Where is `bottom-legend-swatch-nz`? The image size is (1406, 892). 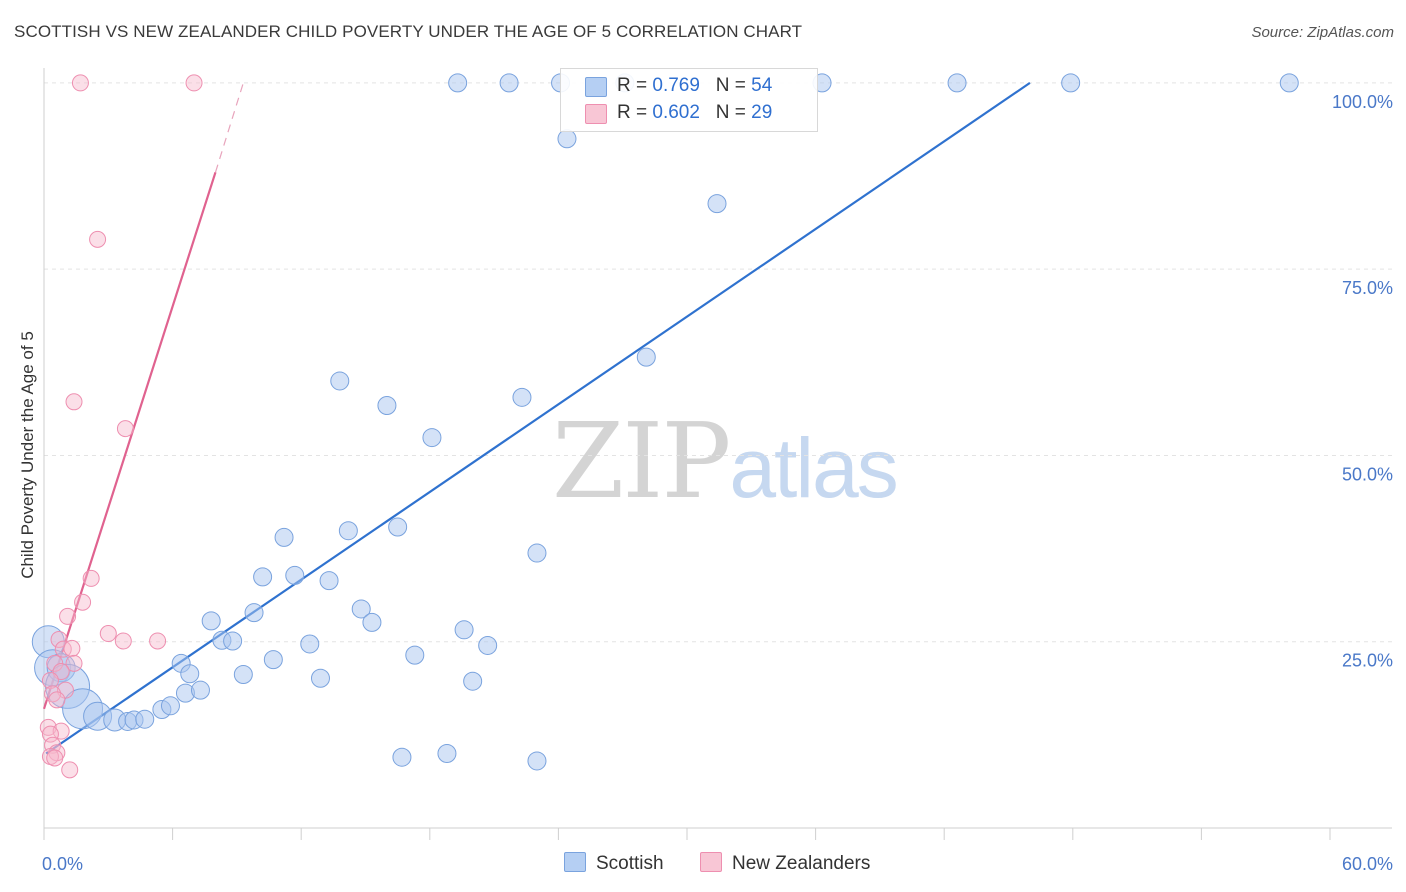 bottom-legend-swatch-nz is located at coordinates (711, 862).